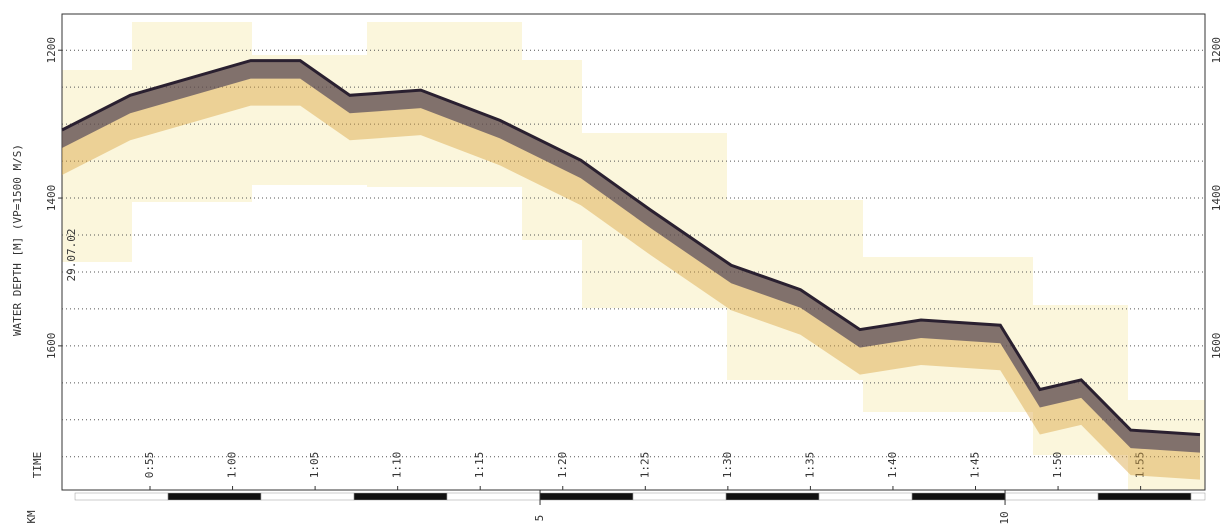 The height and width of the screenshot is (529, 1226). Describe the element at coordinates (562, 465) in the screenshot. I see `x-tick-label: 1:20` at that location.